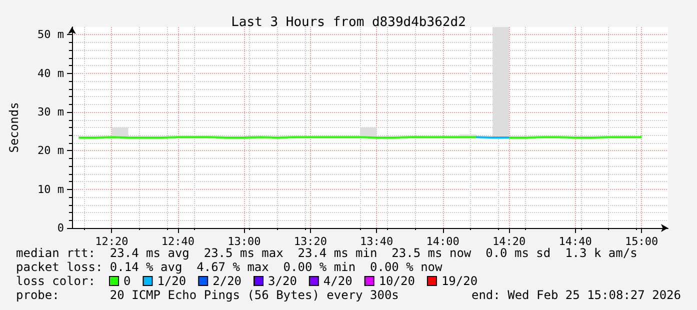 Image resolution: width=697 pixels, height=310 pixels. What do you see at coordinates (51, 112) in the screenshot?
I see `y-tick-label: 30 m` at bounding box center [51, 112].